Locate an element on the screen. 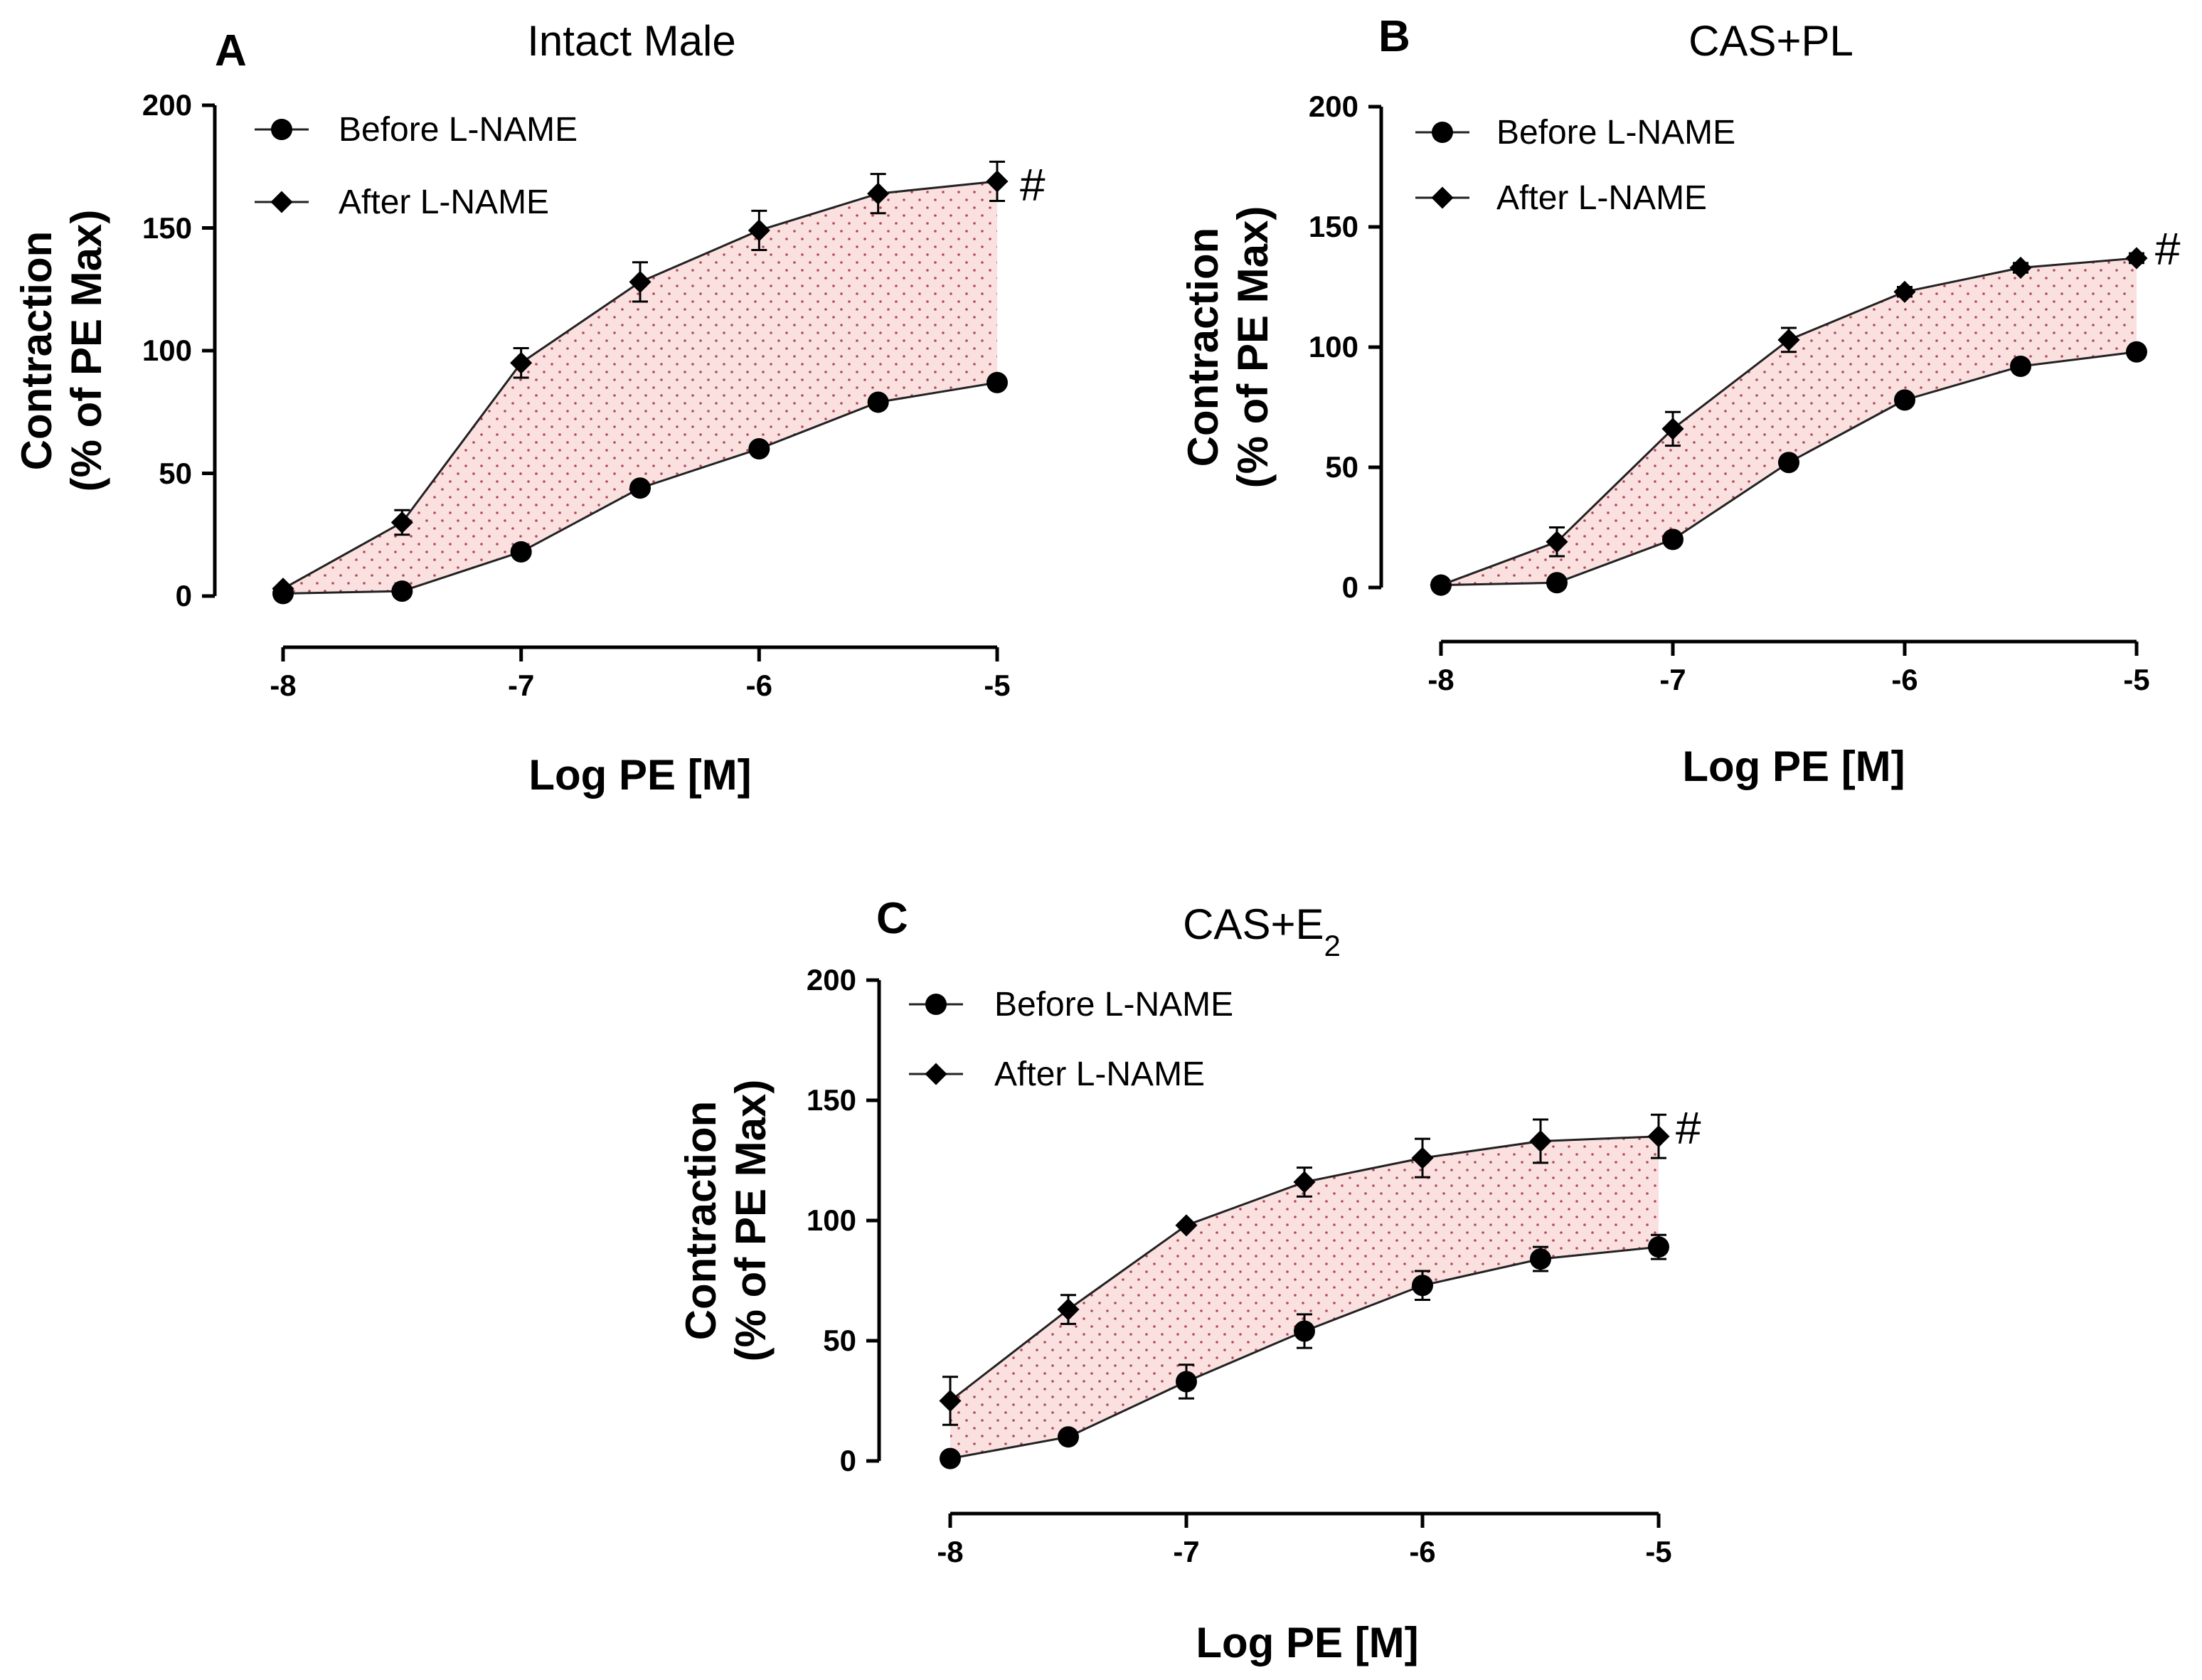  y-axis-label-line2: (% of PE Max) is located at coordinates (751, 1221).